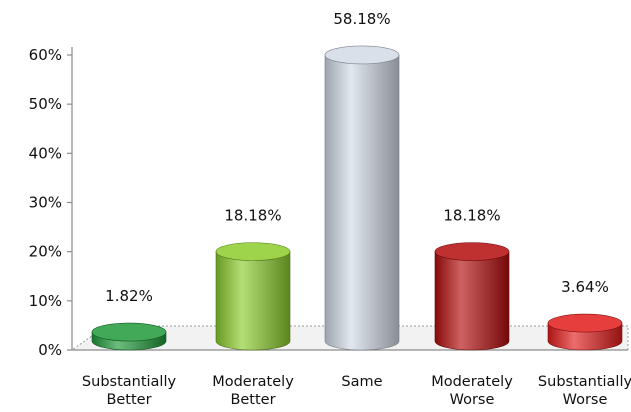 This screenshot has width=631, height=412. Describe the element at coordinates (472, 391) in the screenshot. I see `x-category-label: Moderately Worse` at that location.